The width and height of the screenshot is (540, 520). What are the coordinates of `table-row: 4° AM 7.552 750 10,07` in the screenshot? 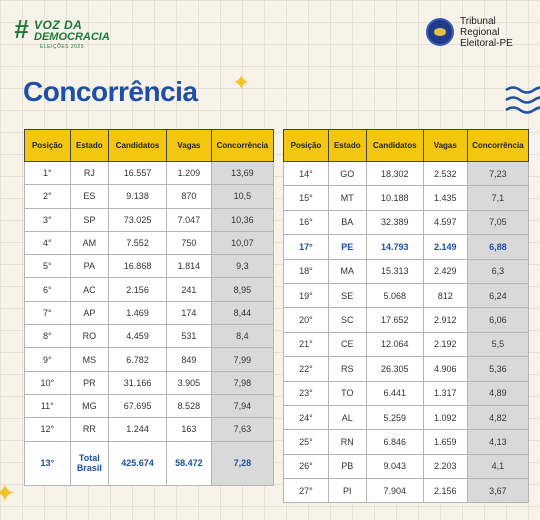 It's located at (149, 243).